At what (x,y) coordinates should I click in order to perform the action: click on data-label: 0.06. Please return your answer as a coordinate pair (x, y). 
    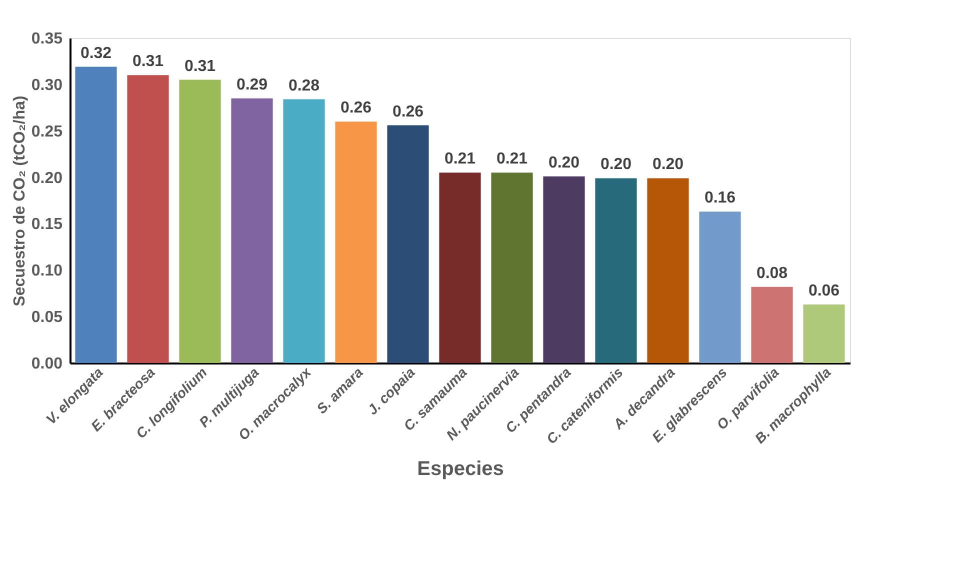
    Looking at the image, I should click on (824, 291).